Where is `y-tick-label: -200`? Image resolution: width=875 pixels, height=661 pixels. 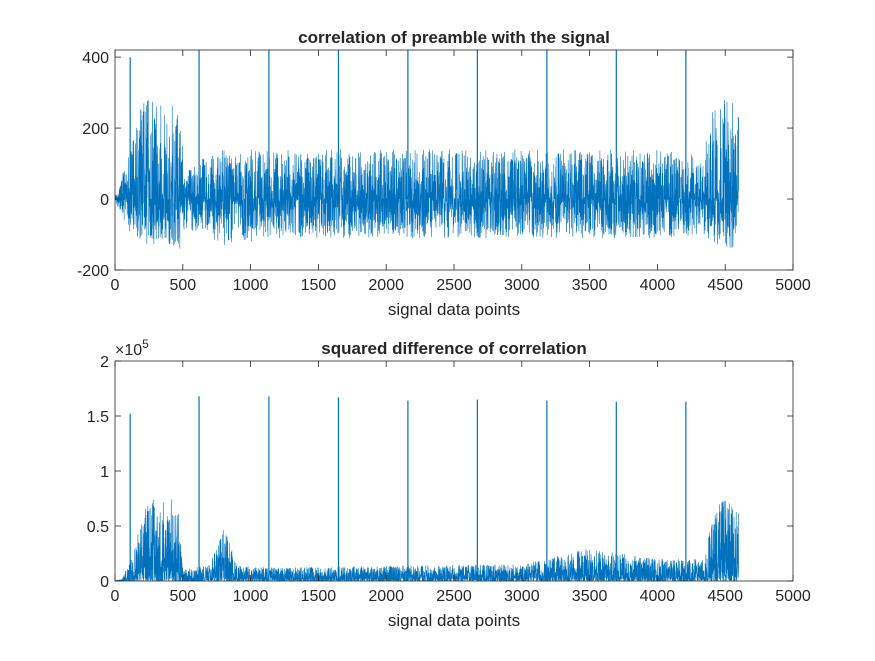 y-tick-label: -200 is located at coordinates (93, 271).